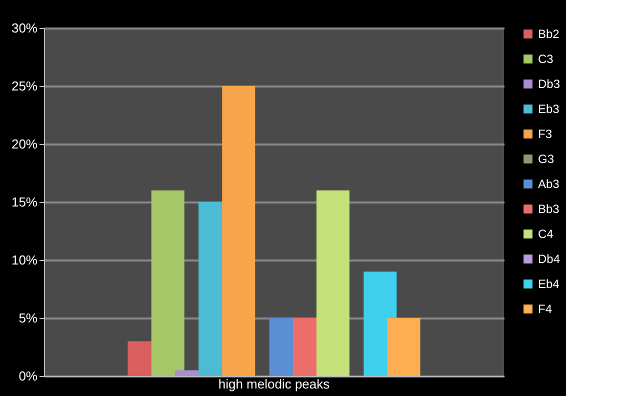  What do you see at coordinates (549, 84) in the screenshot?
I see `legend-label: Db3` at bounding box center [549, 84].